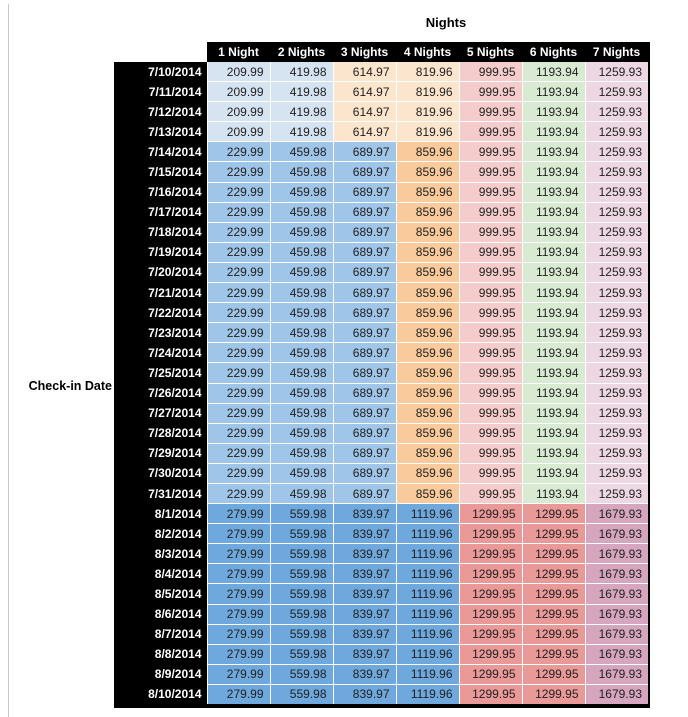  Describe the element at coordinates (617, 654) in the screenshot. I see `price-cell: 1679.93` at that location.